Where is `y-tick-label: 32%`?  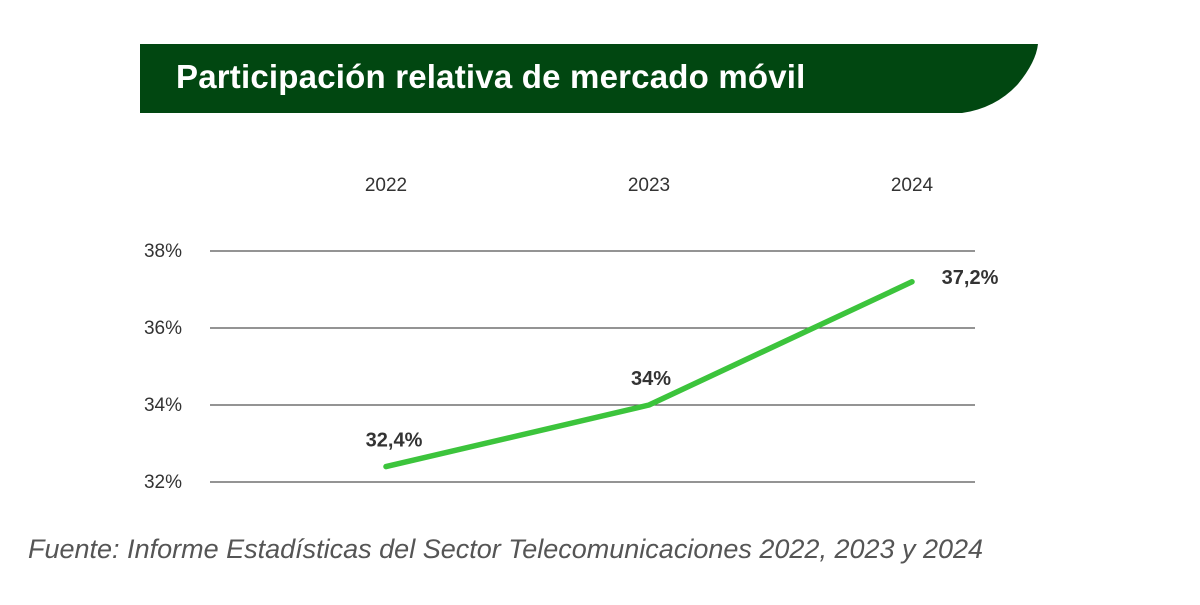 y-tick-label: 32% is located at coordinates (163, 482).